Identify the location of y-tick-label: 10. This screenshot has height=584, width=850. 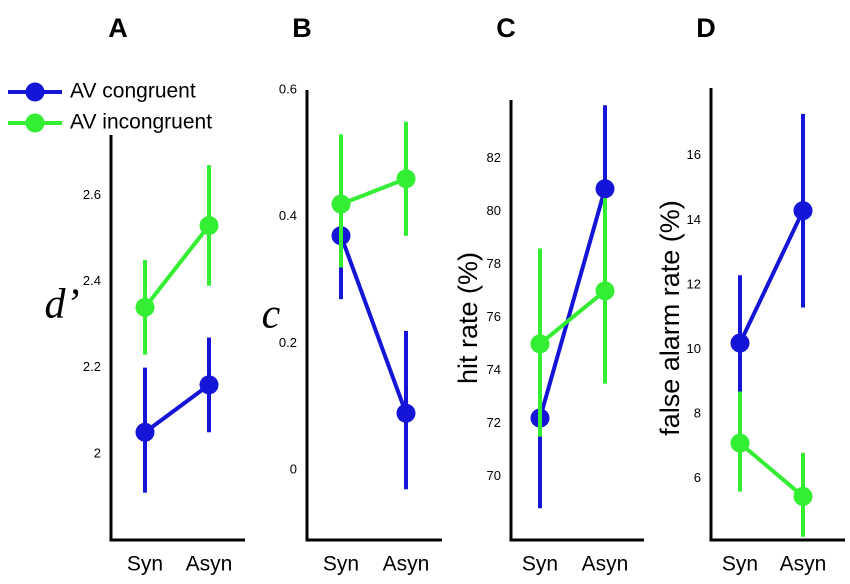
(694, 348).